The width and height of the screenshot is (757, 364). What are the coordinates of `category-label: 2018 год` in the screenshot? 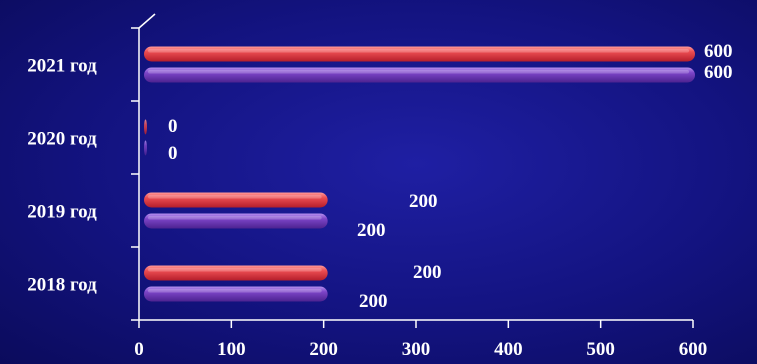 It's located at (62, 285).